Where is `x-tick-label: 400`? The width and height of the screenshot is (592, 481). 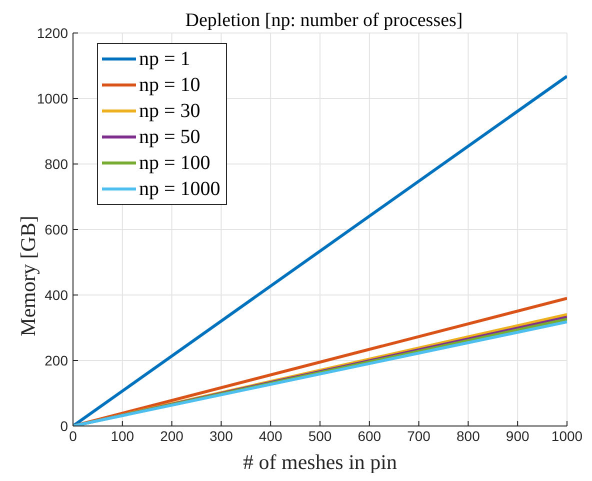
x-tick-label: 400 is located at coordinates (270, 436).